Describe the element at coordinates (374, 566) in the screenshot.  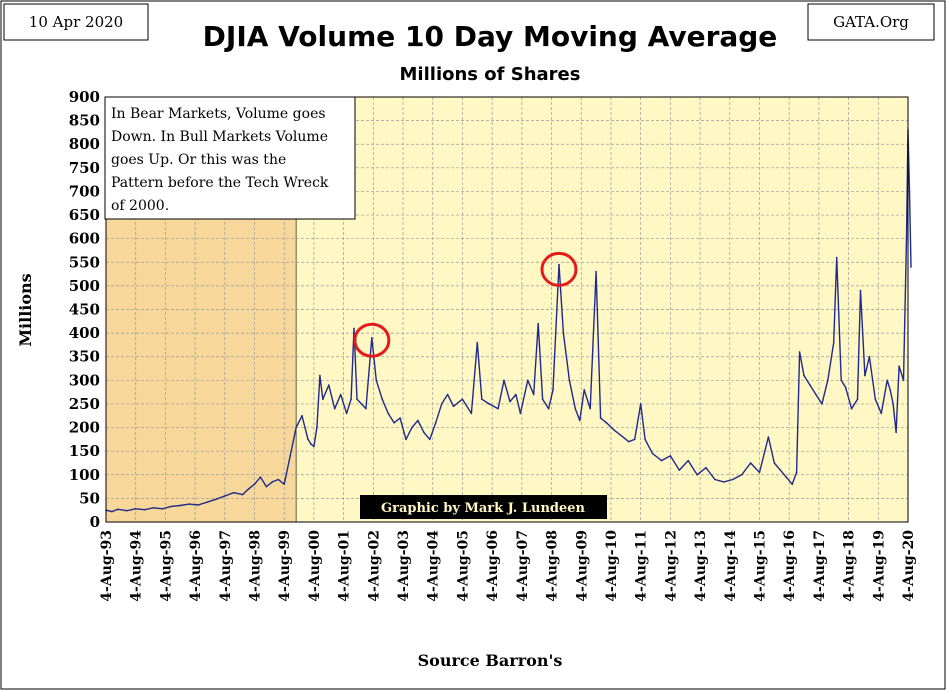
I see `x-tick-label: 4-Aug-02` at that location.